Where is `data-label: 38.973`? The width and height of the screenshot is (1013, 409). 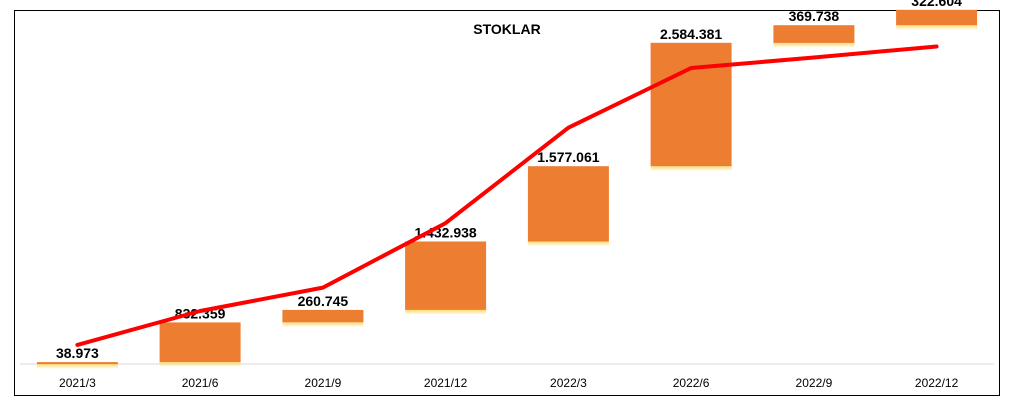 data-label: 38.973 is located at coordinates (77, 353).